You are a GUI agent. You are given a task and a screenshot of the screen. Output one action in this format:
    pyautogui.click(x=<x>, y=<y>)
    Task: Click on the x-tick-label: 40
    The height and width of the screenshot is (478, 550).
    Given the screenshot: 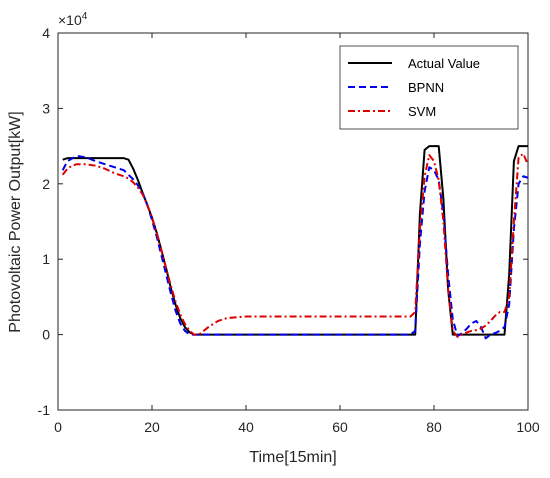 What is the action you would take?
    pyautogui.click(x=246, y=427)
    